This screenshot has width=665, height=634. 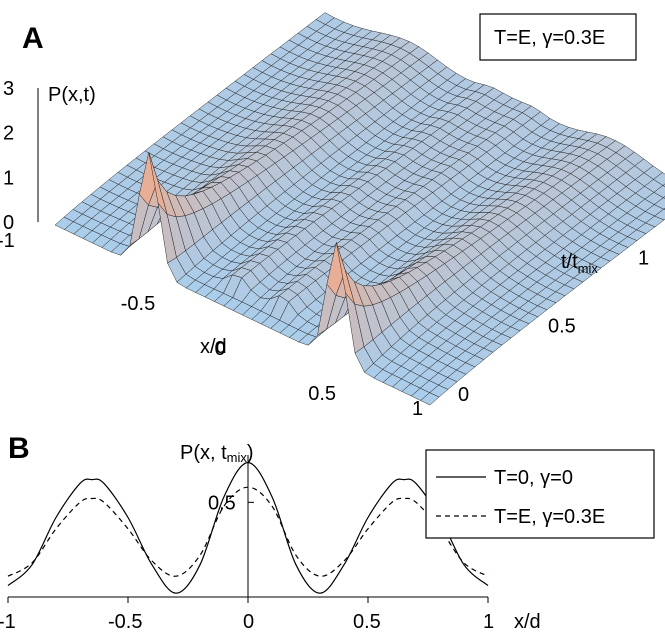 I want to click on t-axis-title-main: t/t, so click(x=569, y=262).